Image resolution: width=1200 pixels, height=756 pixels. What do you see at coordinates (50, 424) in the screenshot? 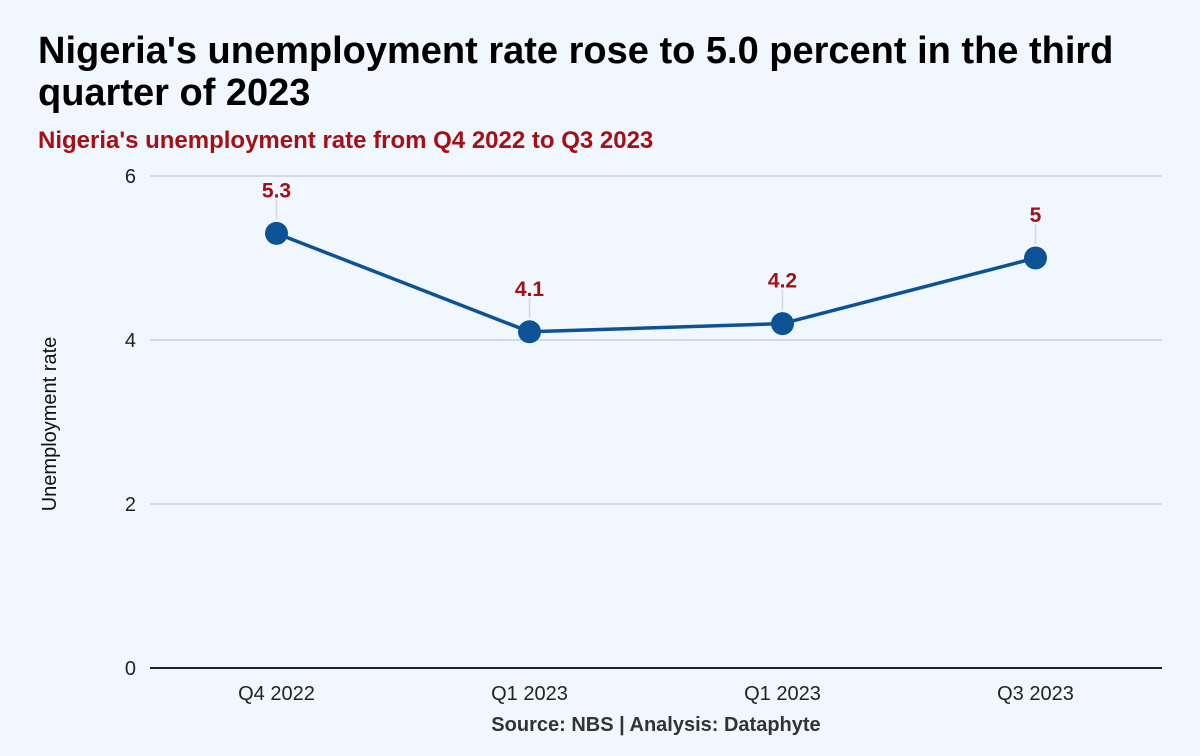
I see `y-axis-title: Unemployment rate` at bounding box center [50, 424].